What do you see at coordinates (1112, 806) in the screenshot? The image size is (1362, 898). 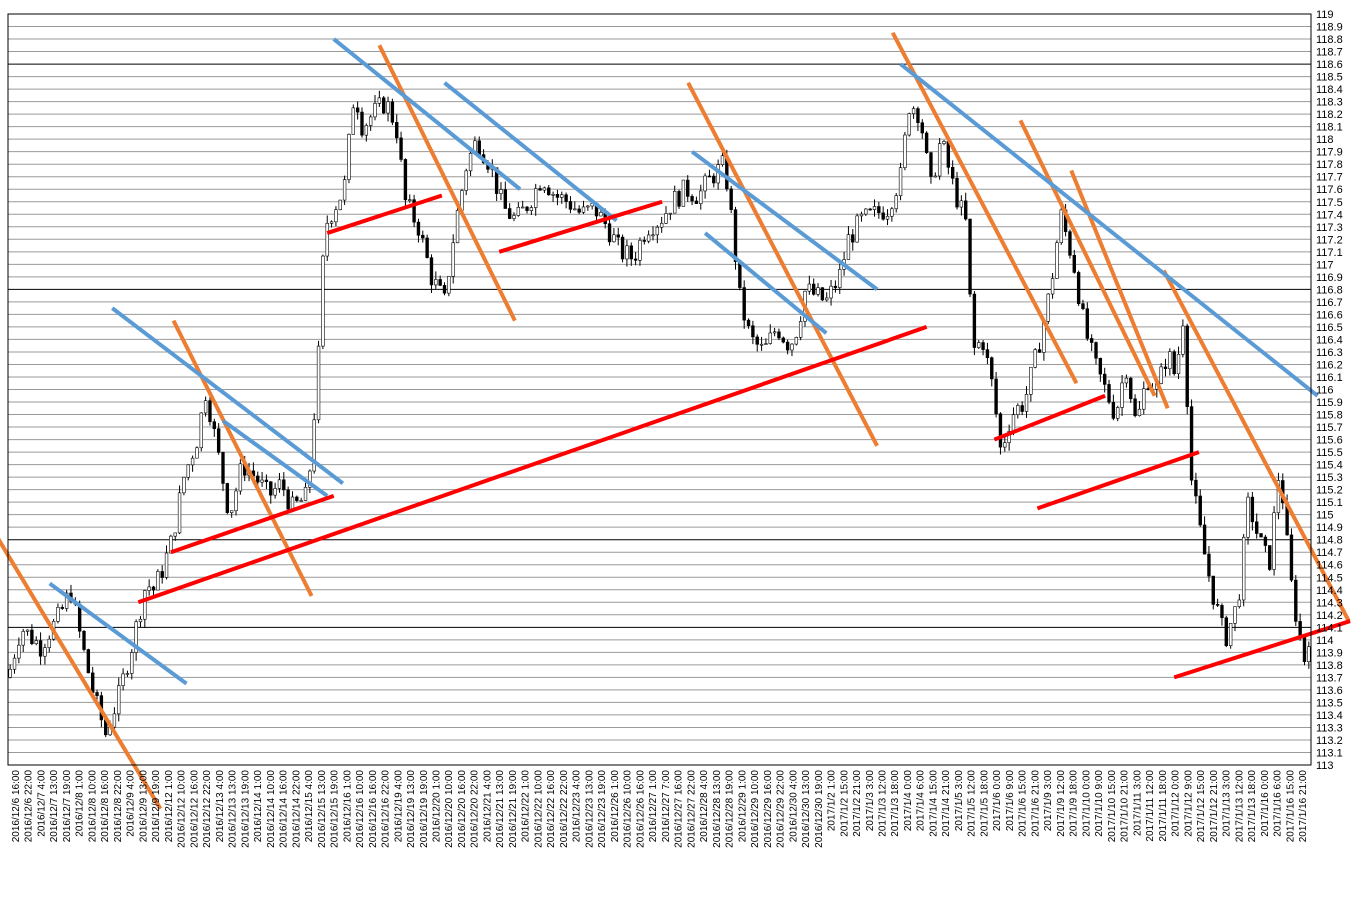 I see `x-tick-label: 2017/1/10 15:00` at bounding box center [1112, 806].